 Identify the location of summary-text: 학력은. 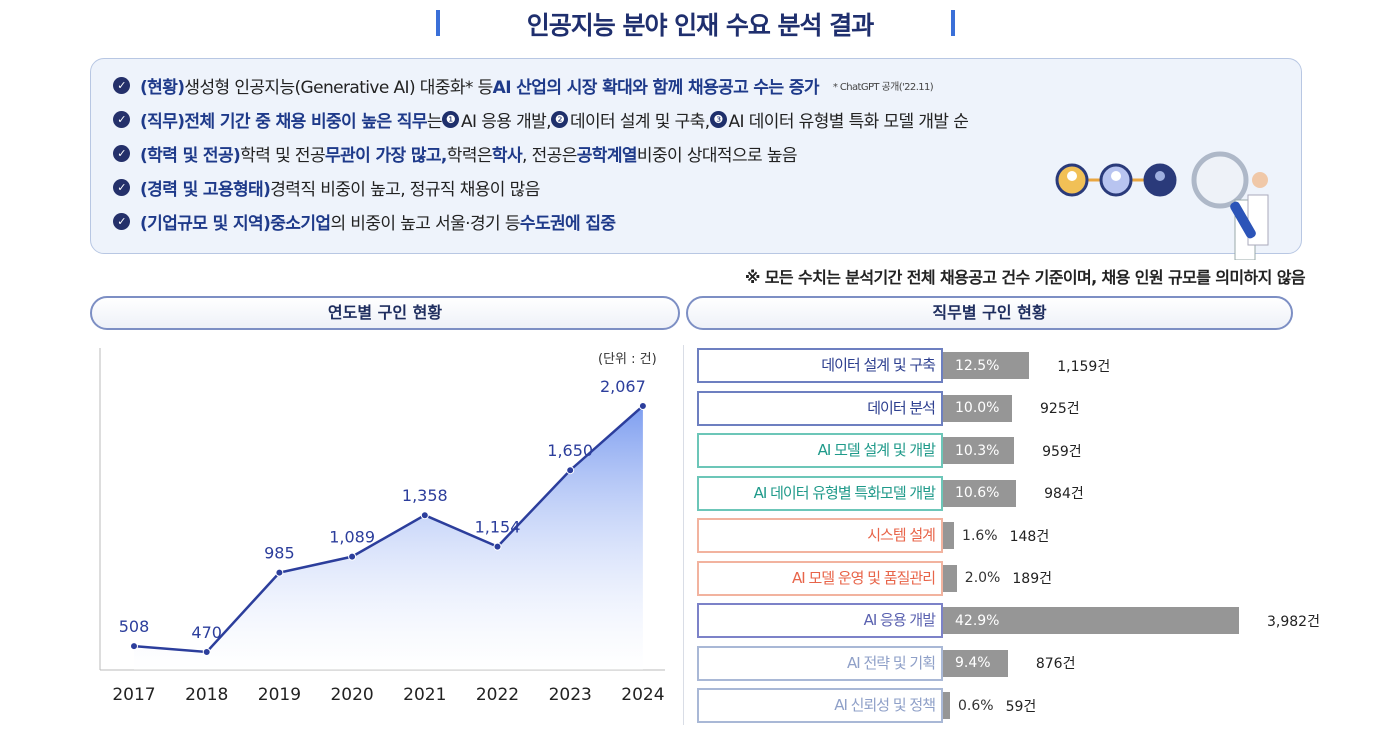
(469, 156).